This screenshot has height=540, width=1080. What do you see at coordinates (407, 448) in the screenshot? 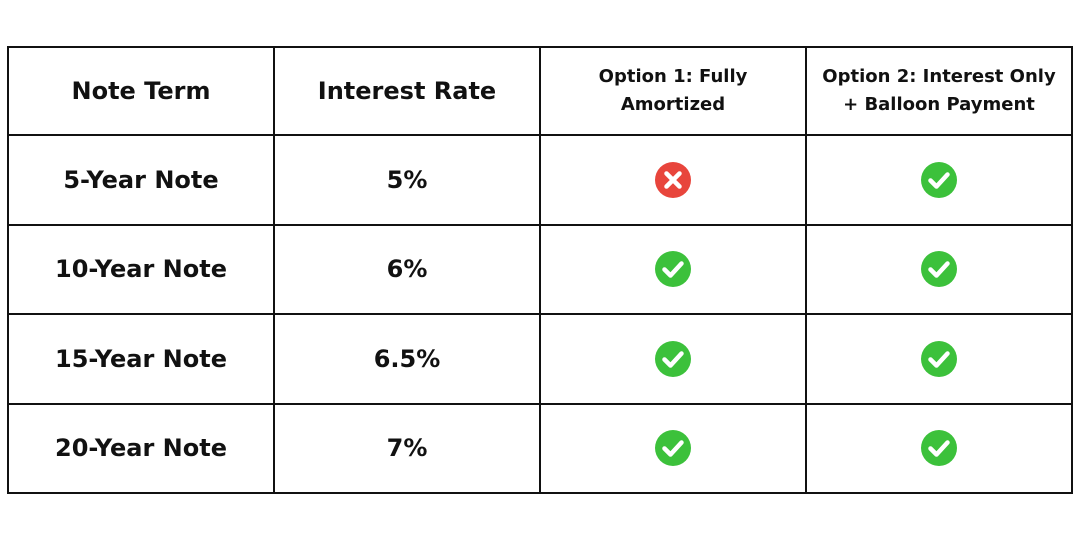
I see `interest-rate-cell: 7%` at bounding box center [407, 448].